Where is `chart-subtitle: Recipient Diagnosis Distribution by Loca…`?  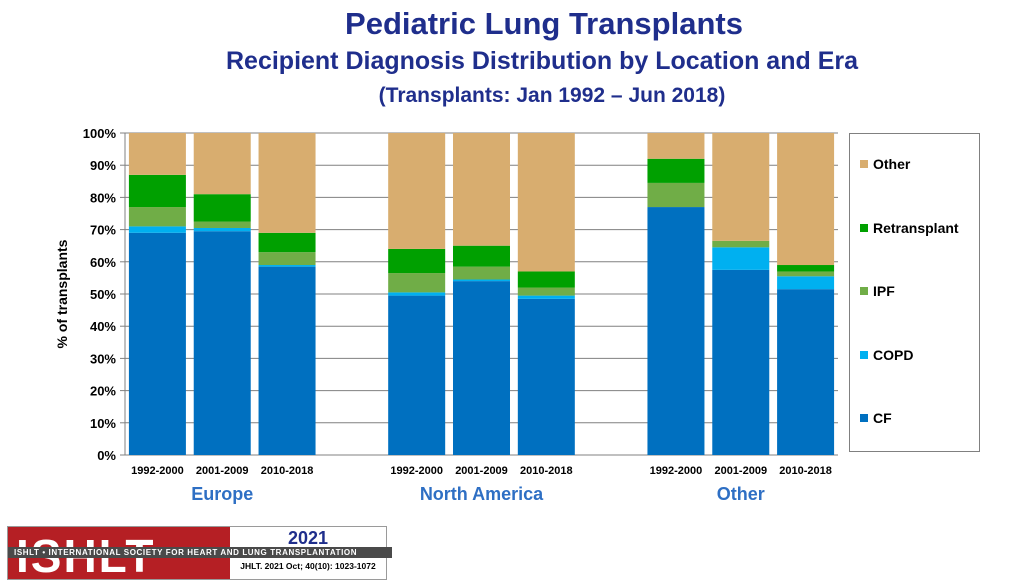 chart-subtitle: Recipient Diagnosis Distribution by Loca… is located at coordinates (542, 61).